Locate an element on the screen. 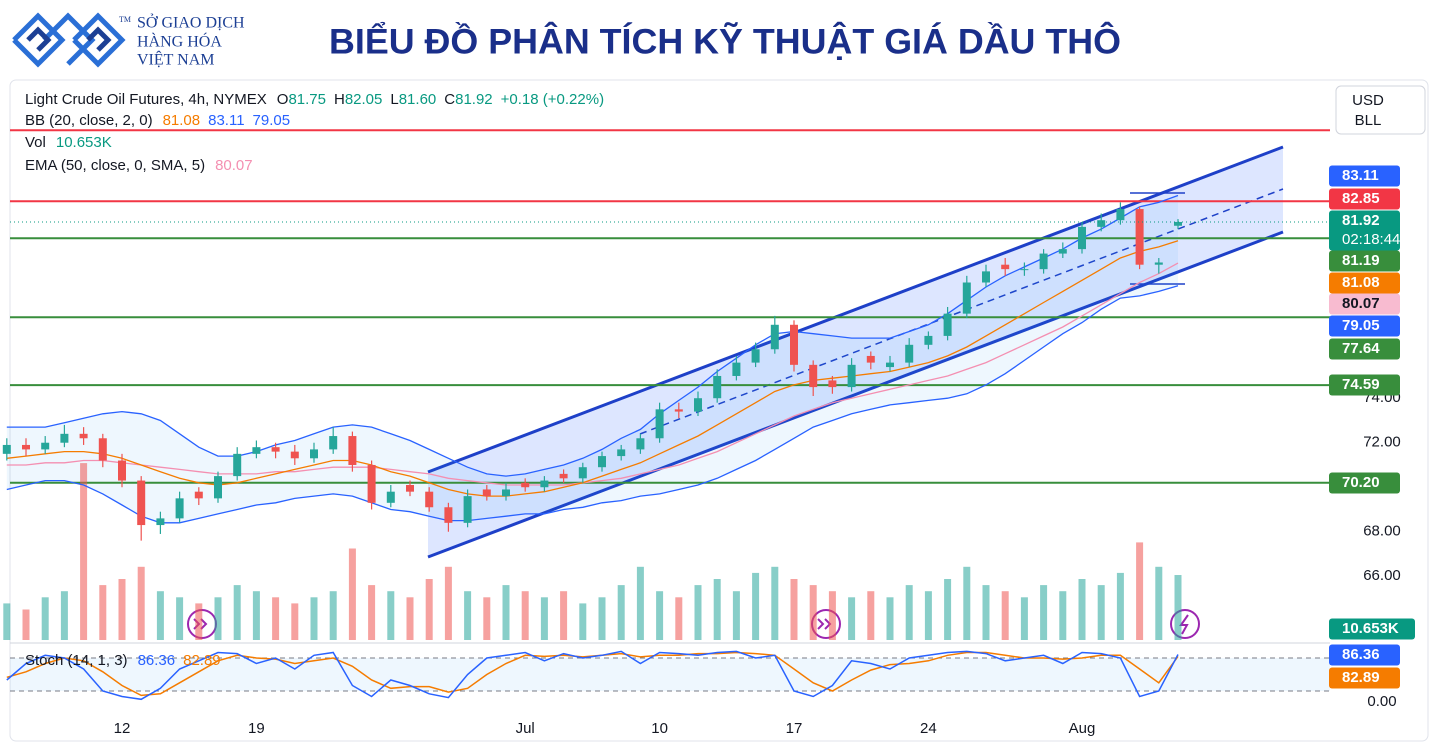 Image resolution: width=1430 pixels, height=748 pixels. logo: TM SỞ GIAO DỊCH HÀNG HÓA VIỆT NAM is located at coordinates (128, 40).